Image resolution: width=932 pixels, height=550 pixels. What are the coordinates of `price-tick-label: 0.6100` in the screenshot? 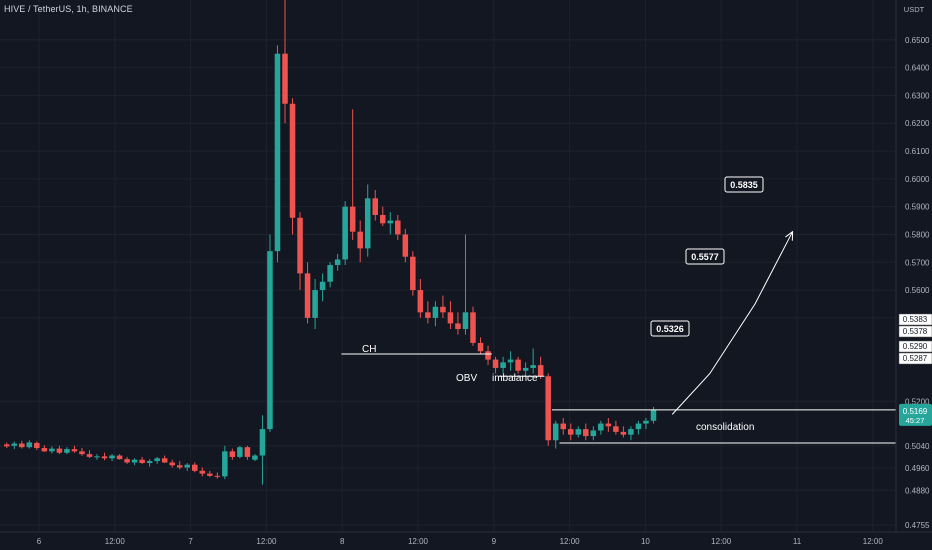 It's located at (917, 151).